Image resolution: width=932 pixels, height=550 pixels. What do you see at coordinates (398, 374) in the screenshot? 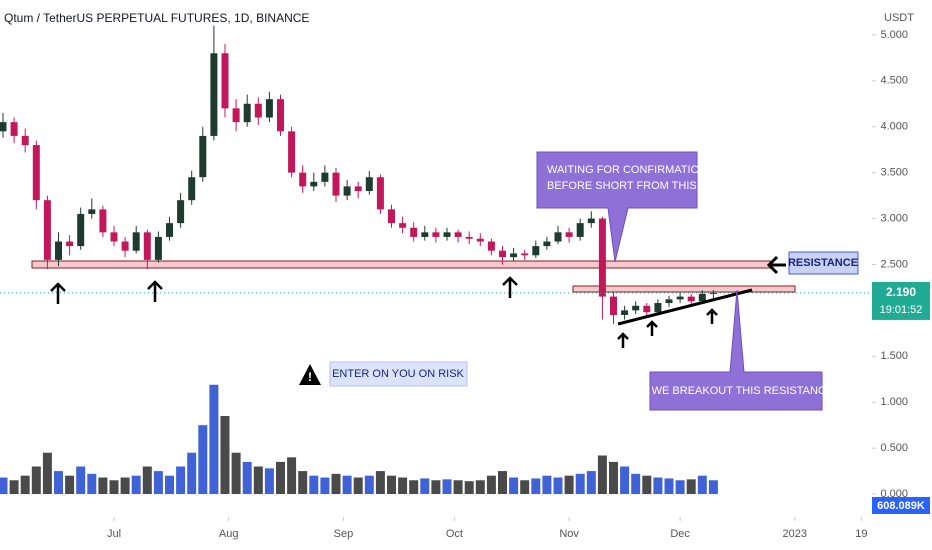
I see `risk-label: ENTER ON YOU ON RISK` at bounding box center [398, 374].